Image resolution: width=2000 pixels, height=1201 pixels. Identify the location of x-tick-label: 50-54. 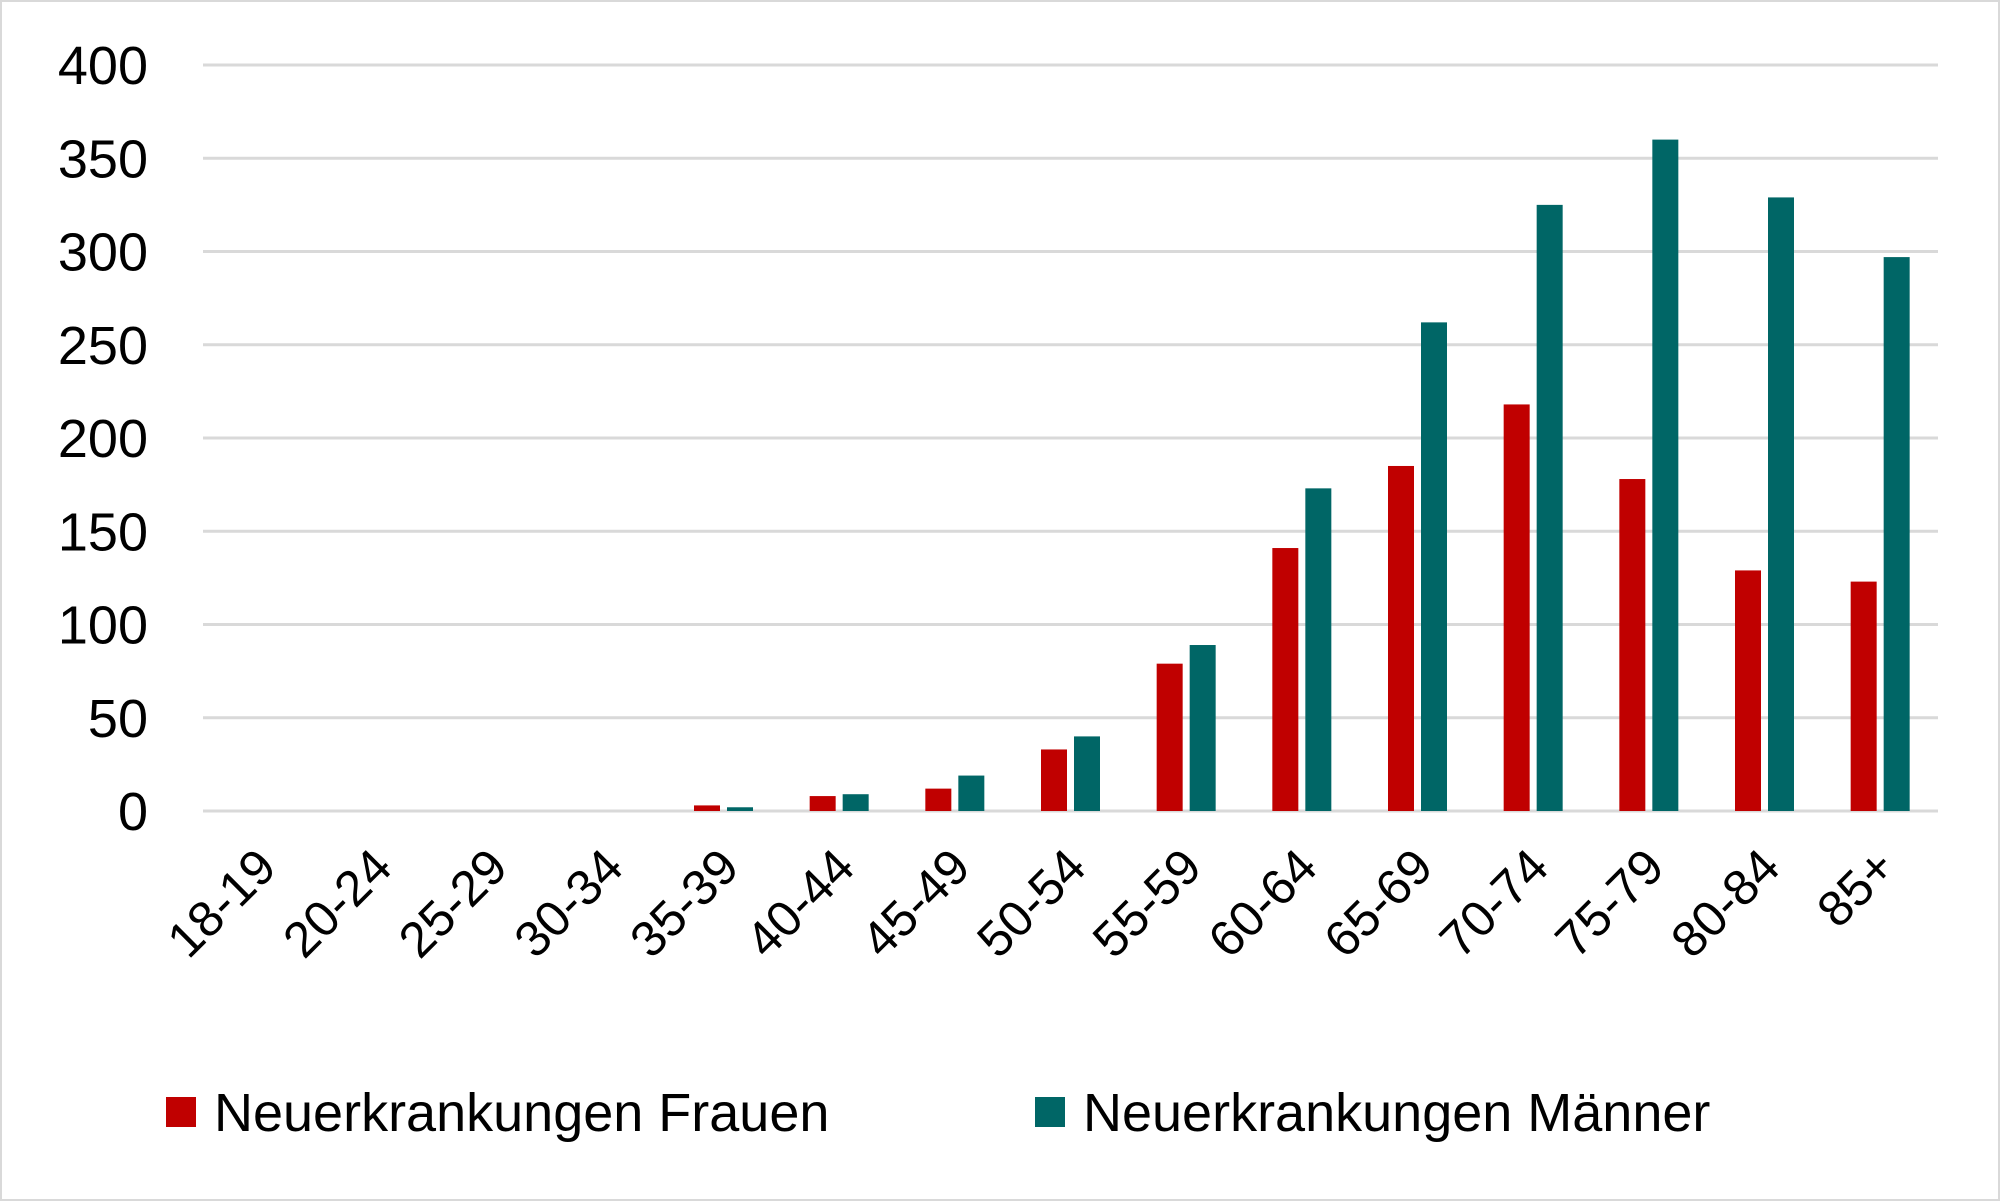
(1031, 903).